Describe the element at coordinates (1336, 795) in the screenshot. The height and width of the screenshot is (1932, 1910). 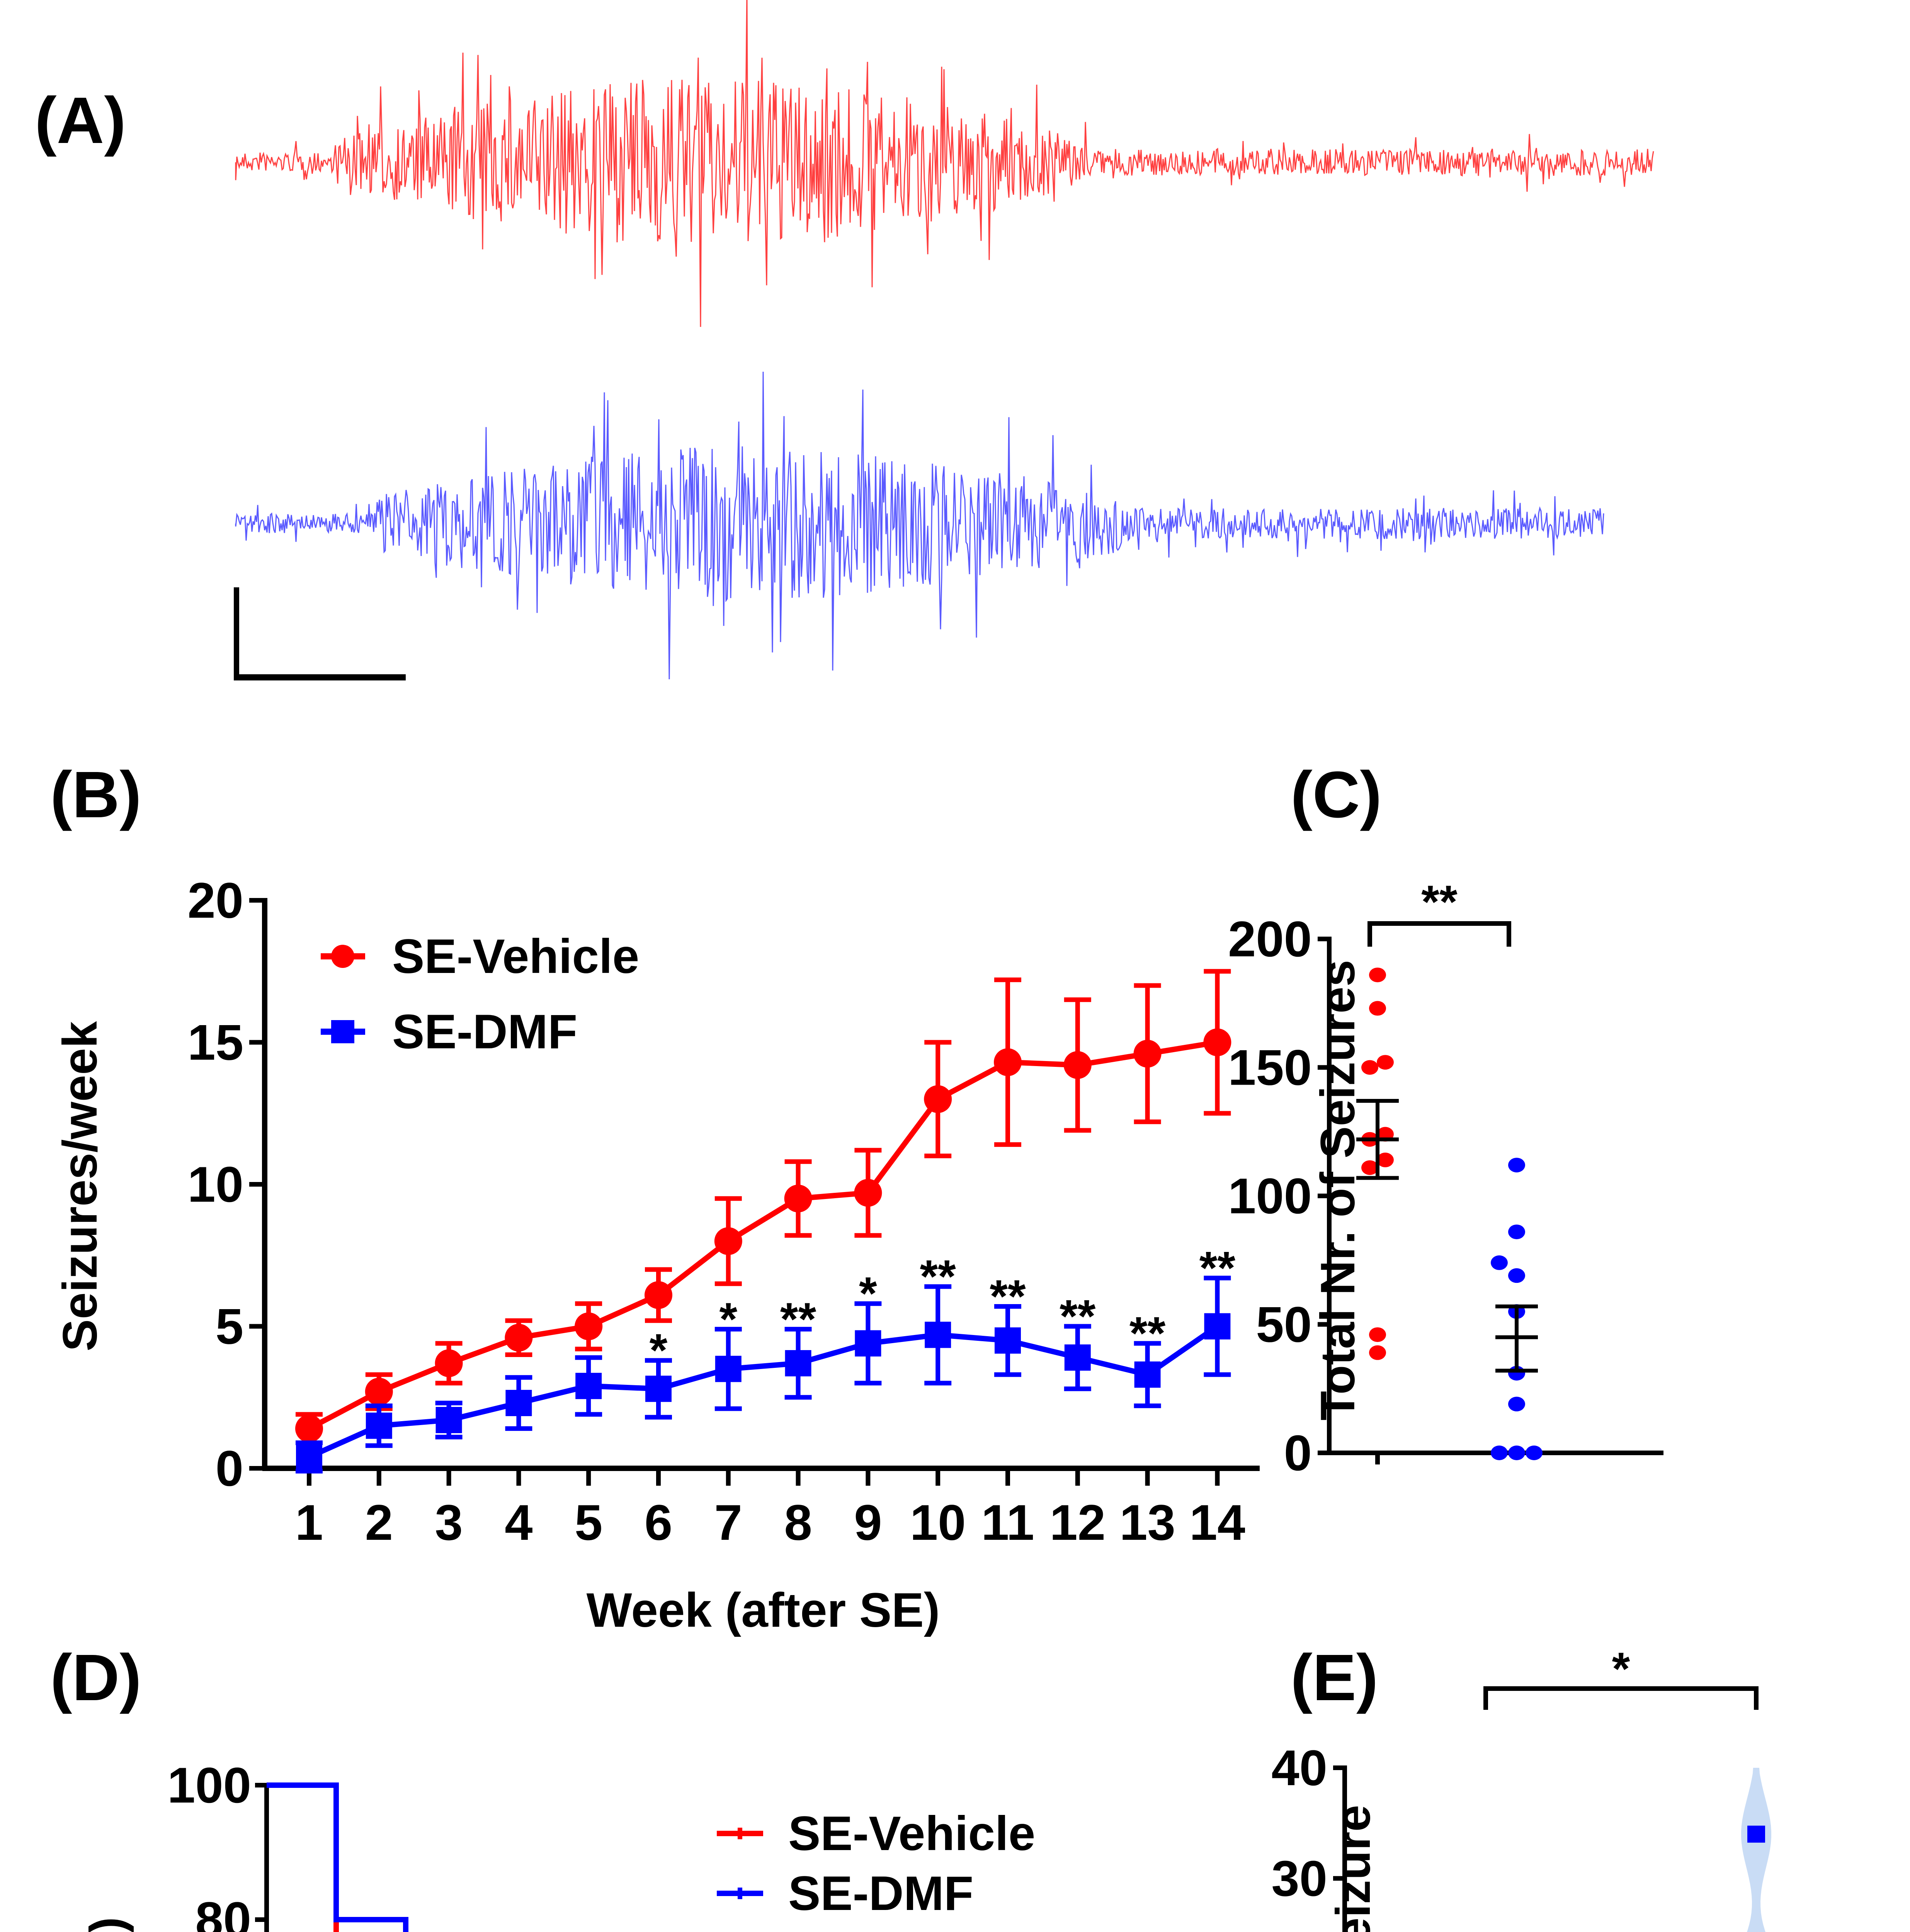
I see `panel-label-c: (C)` at that location.